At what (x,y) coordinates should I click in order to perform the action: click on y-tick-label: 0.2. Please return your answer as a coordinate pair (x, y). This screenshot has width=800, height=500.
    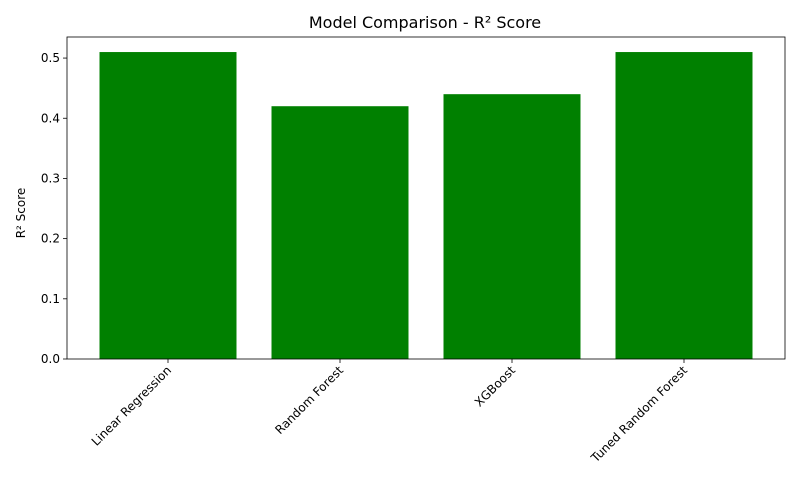
    Looking at the image, I should click on (50, 239).